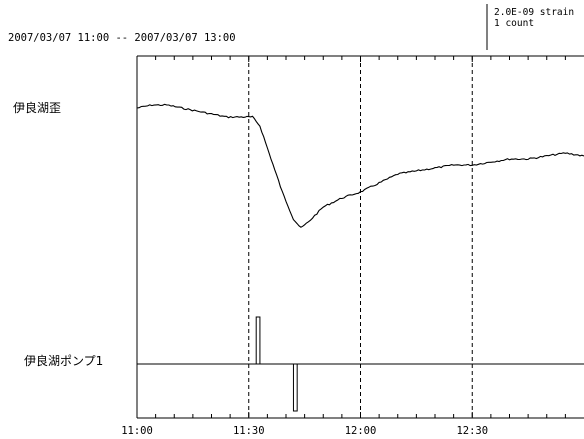  What do you see at coordinates (534, 12) in the screenshot?
I see `scale-legend-line1: 2.0E-09 strain` at bounding box center [534, 12].